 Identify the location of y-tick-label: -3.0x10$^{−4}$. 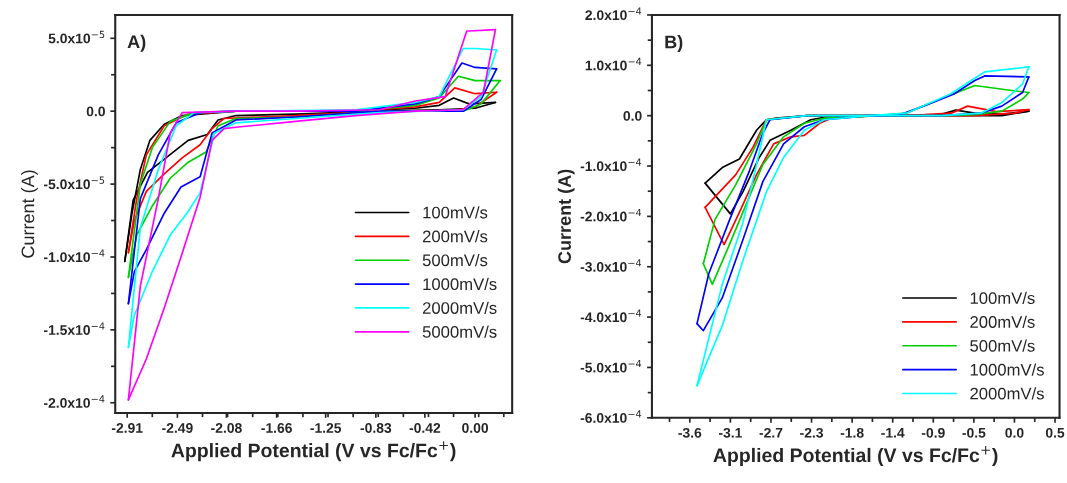
(611, 265).